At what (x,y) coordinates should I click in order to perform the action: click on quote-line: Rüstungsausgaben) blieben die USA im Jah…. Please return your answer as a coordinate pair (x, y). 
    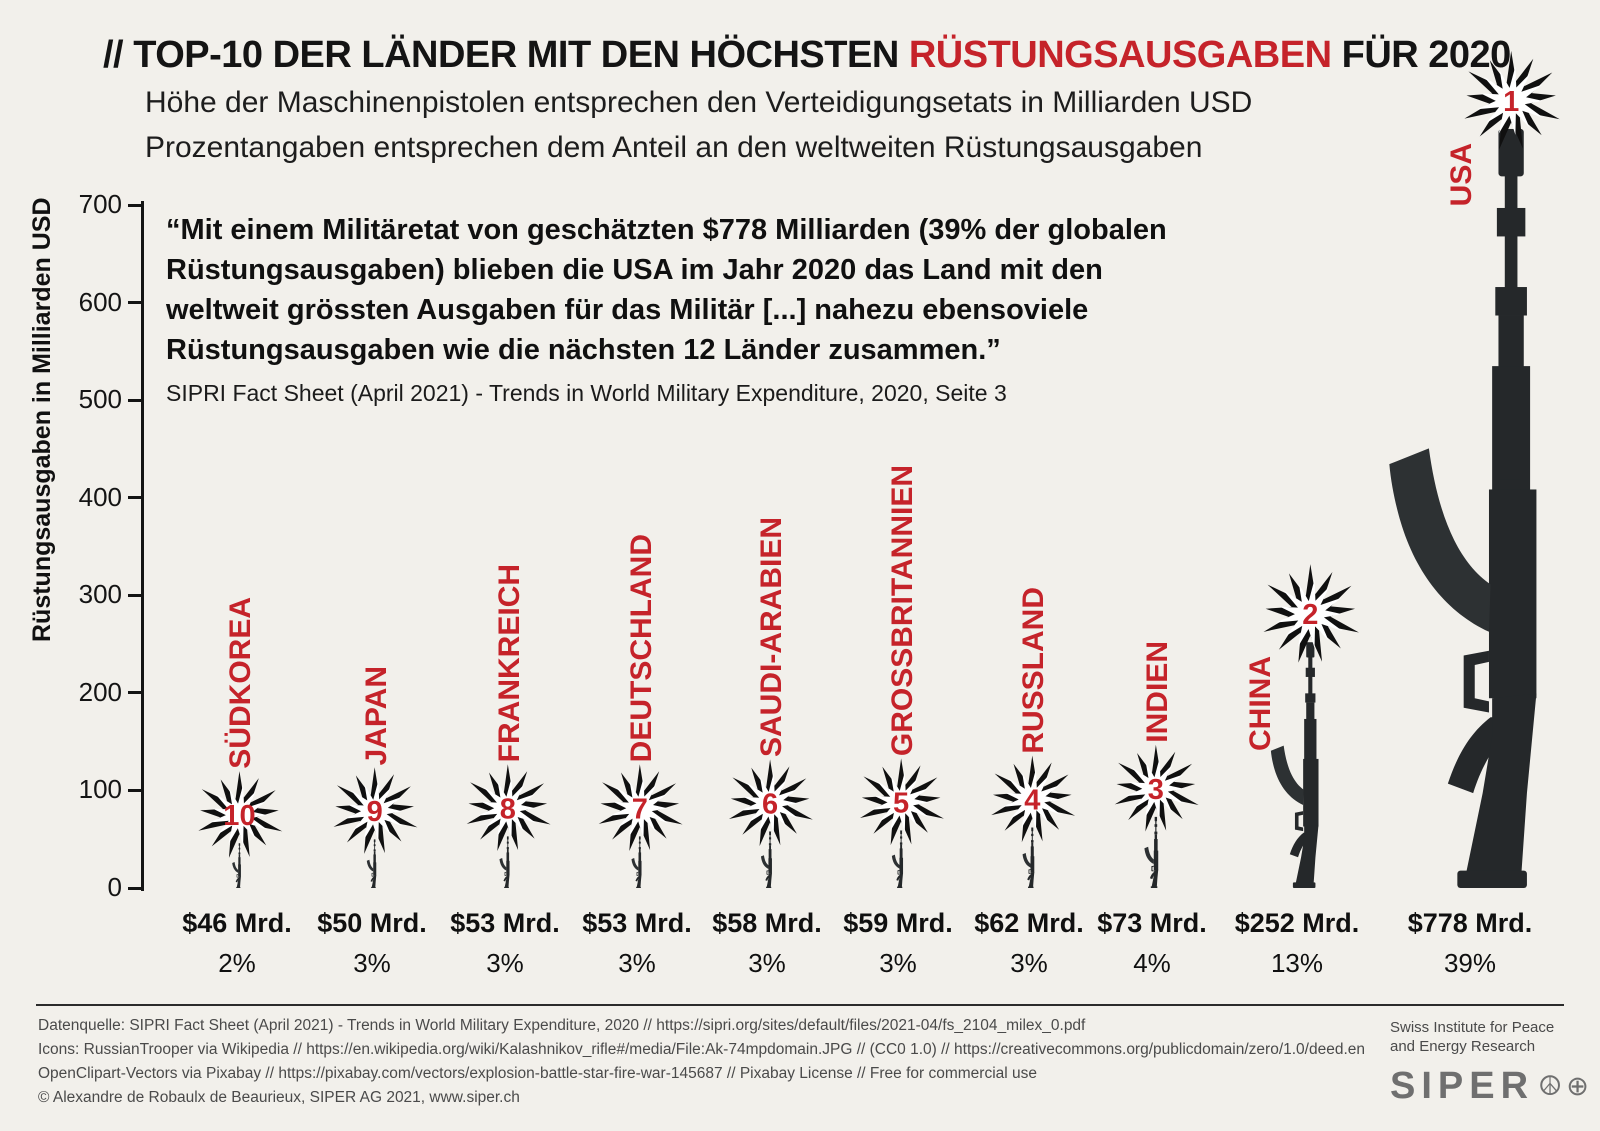
    Looking at the image, I should click on (634, 270).